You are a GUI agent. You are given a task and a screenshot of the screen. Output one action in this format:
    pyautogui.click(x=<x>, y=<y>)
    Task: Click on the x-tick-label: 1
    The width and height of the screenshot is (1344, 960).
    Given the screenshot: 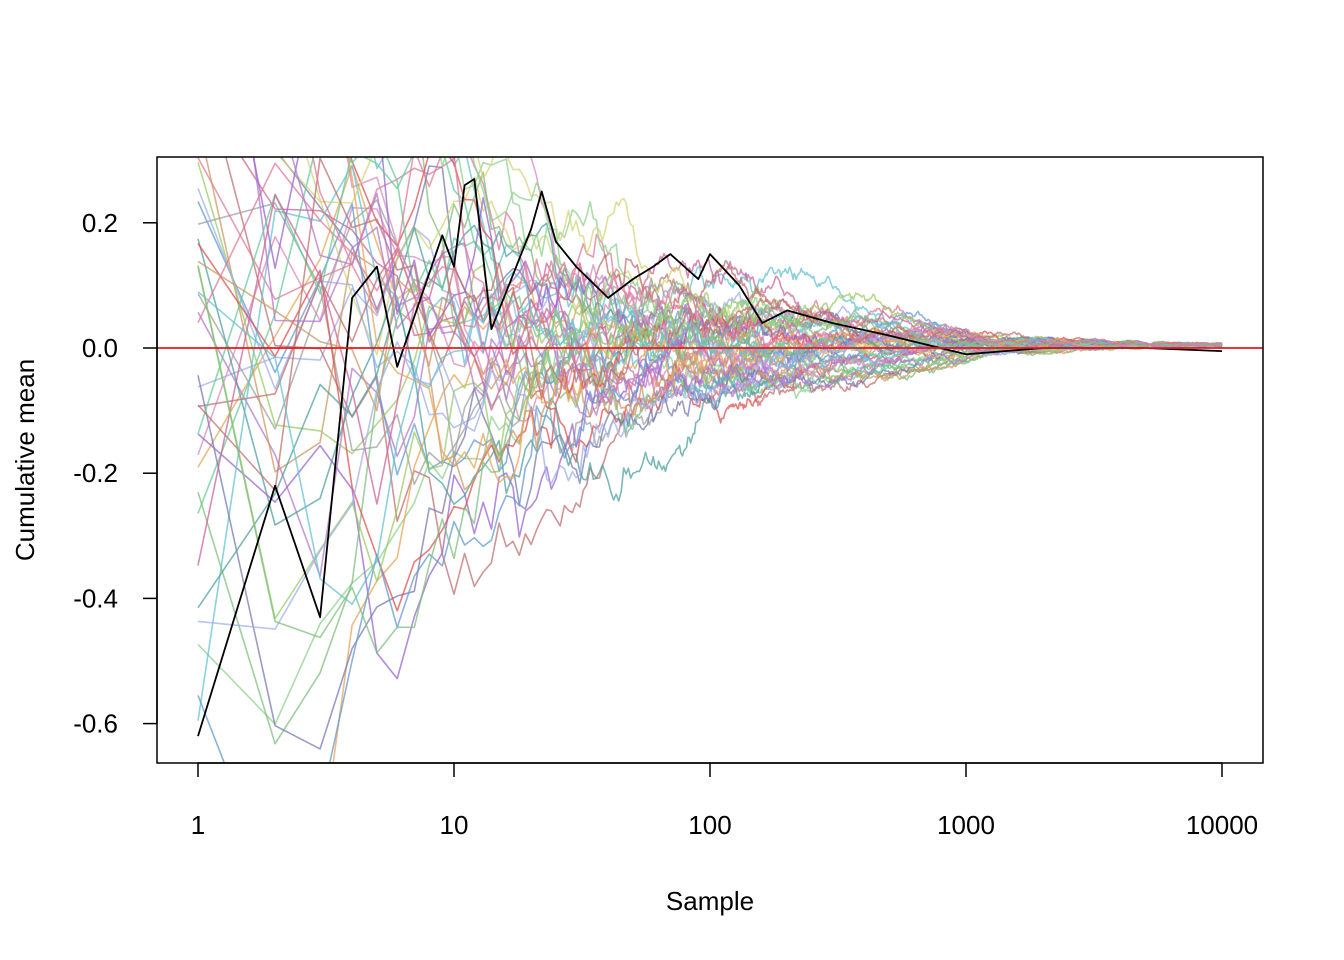 What is the action you would take?
    pyautogui.click(x=198, y=825)
    